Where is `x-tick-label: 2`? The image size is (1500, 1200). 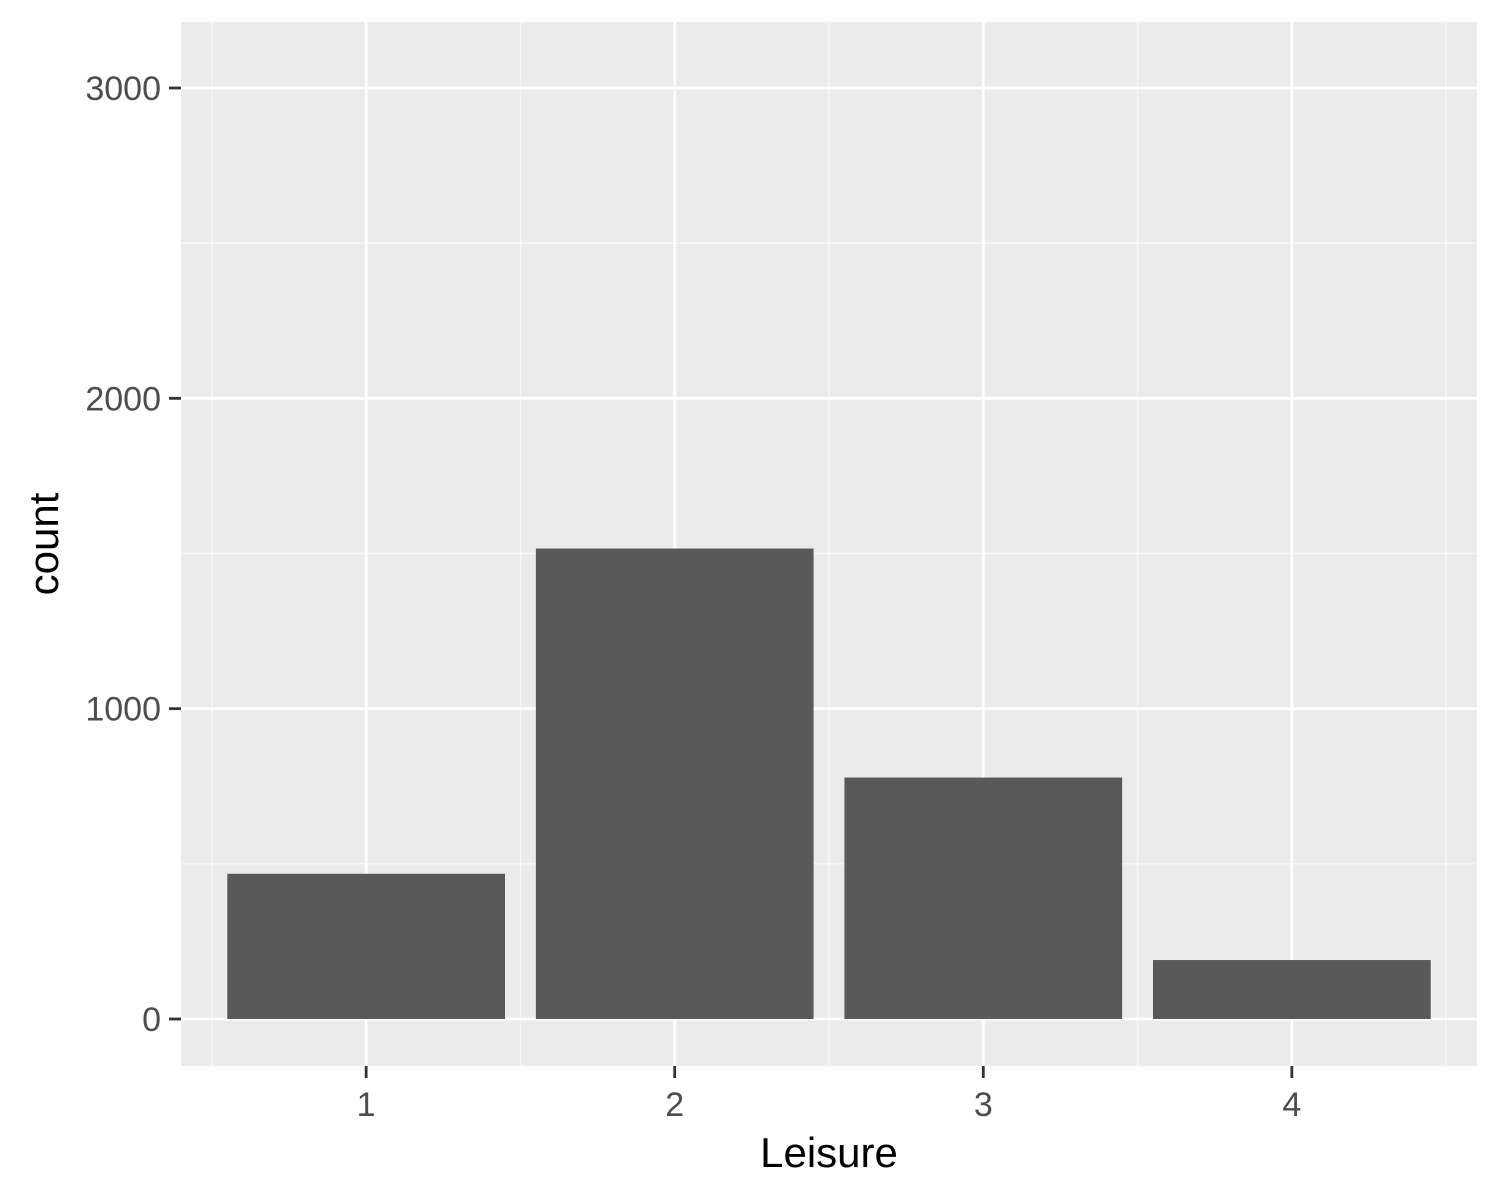 x-tick-label: 2 is located at coordinates (674, 1105).